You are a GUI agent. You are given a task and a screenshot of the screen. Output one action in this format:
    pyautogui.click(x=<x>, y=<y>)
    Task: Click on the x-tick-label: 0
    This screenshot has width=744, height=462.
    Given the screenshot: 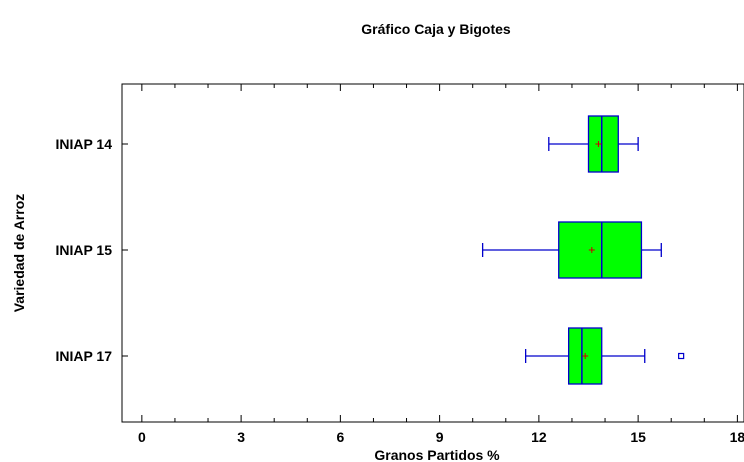 What is the action you would take?
    pyautogui.click(x=142, y=437)
    